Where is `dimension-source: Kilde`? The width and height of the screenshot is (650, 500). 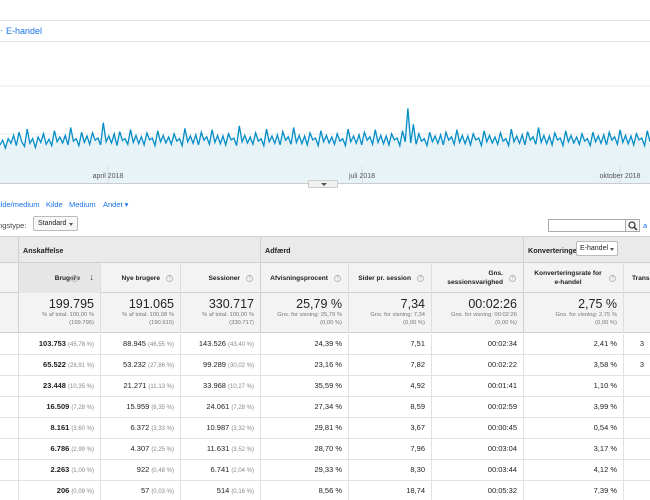 dimension-source: Kilde is located at coordinates (54, 204).